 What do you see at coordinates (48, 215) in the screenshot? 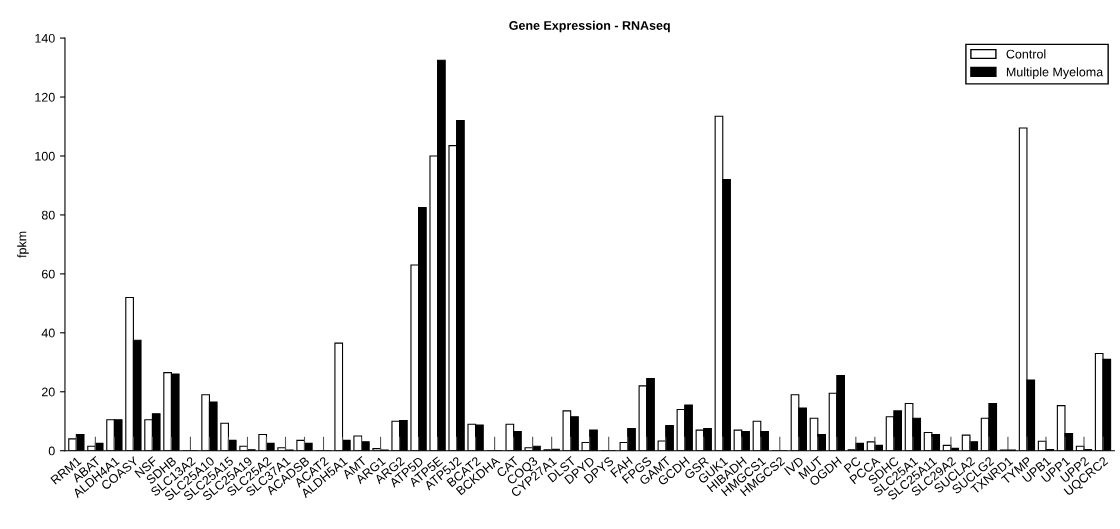
I see `y-tick-label: 80` at bounding box center [48, 215].